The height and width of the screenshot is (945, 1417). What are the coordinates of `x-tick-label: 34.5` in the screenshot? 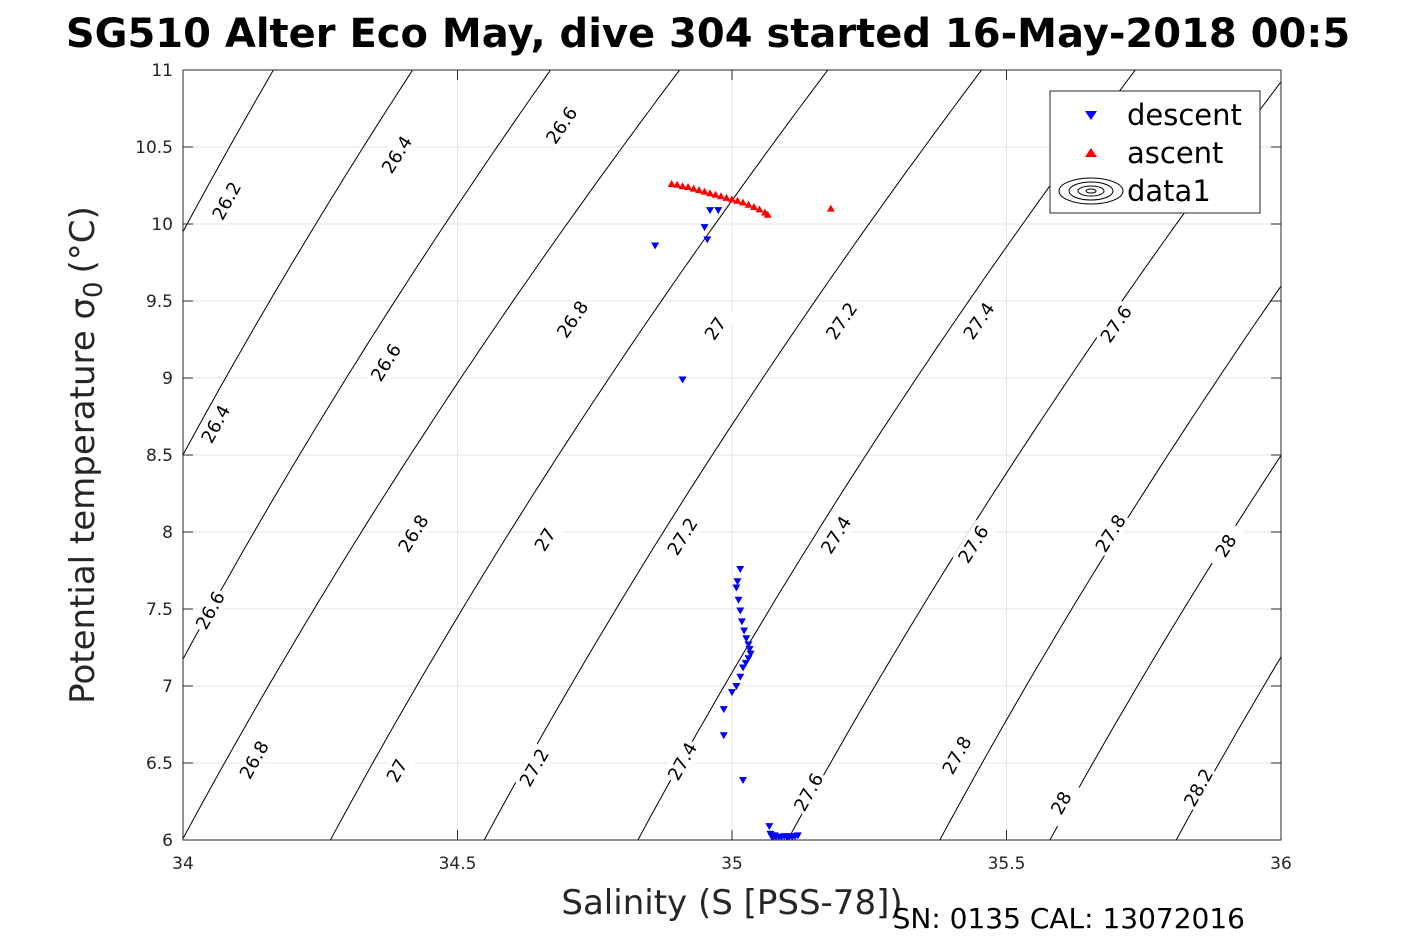 It's located at (458, 864).